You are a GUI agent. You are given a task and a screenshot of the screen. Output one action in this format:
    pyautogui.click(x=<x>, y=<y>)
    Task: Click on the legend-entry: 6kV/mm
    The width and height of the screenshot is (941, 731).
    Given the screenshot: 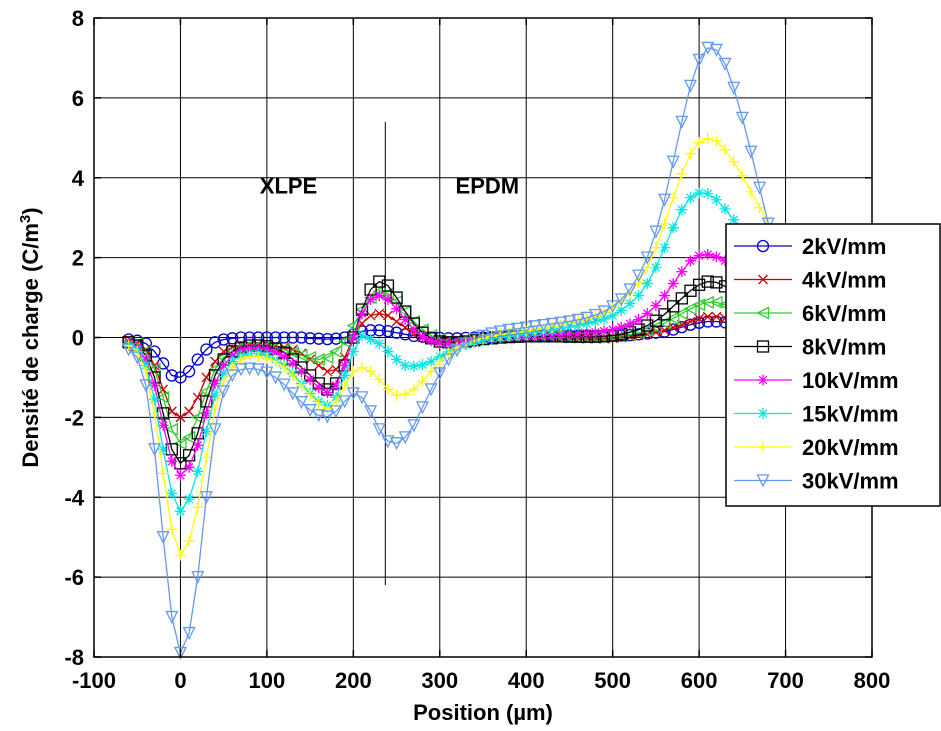 What is the action you would take?
    pyautogui.click(x=810, y=313)
    